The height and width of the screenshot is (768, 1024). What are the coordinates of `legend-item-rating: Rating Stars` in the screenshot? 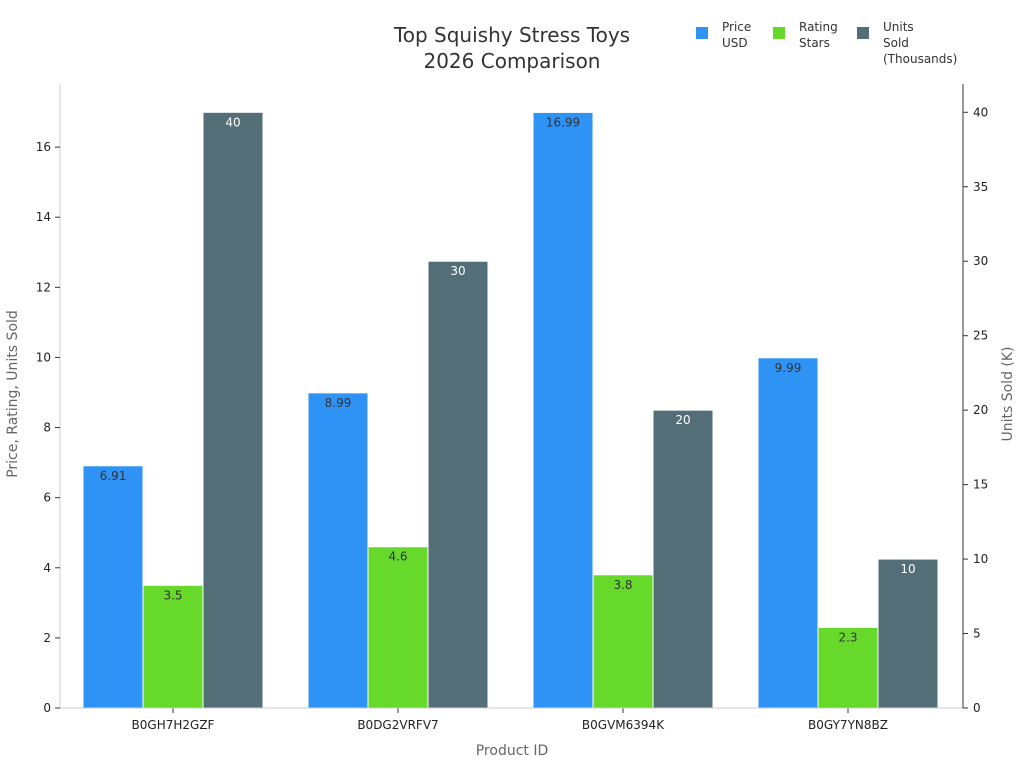 It's located at (831, 34).